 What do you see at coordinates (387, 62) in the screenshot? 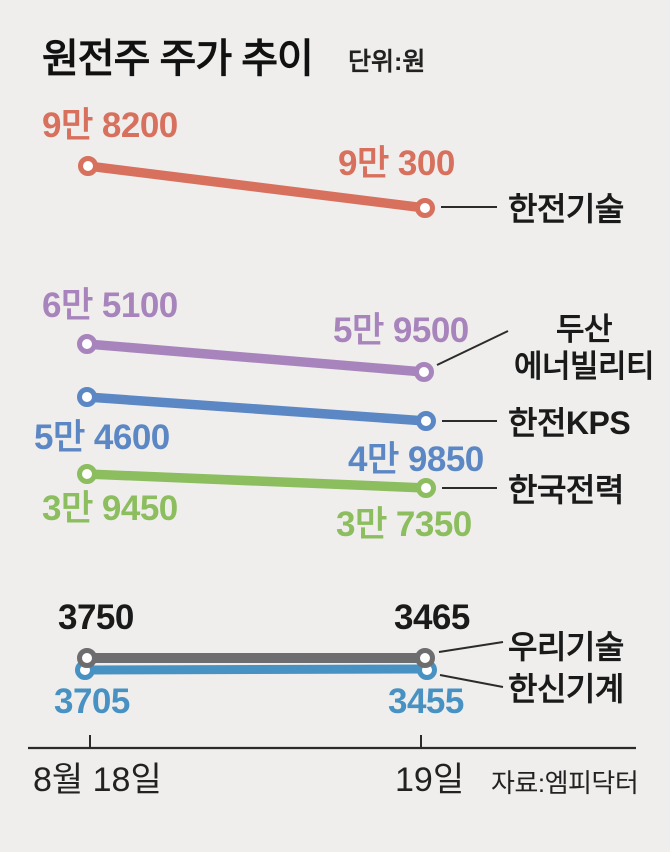
I see `unit-label: 단위:원` at bounding box center [387, 62].